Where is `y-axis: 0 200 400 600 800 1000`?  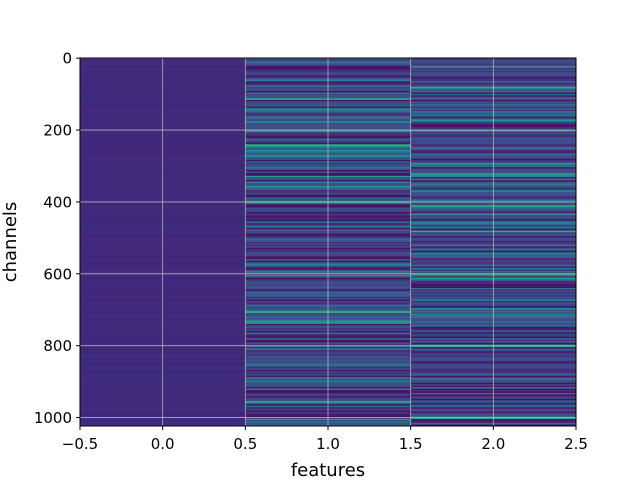 y-axis: 0 200 400 600 800 1000 is located at coordinates (57, 238).